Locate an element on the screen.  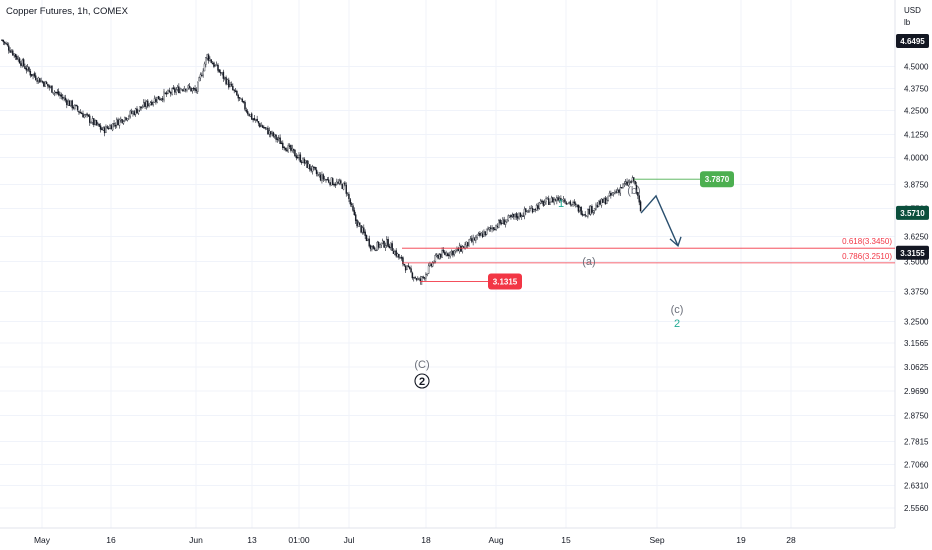
level-price-label: 3.3155 is located at coordinates (912, 253).